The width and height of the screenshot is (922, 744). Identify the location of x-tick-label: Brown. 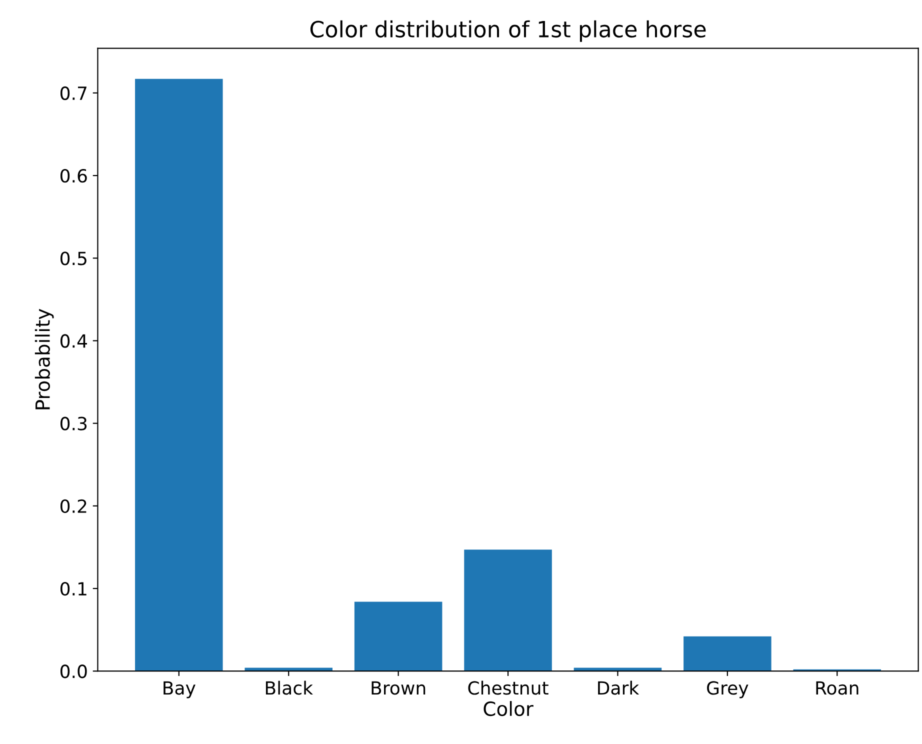
(399, 688).